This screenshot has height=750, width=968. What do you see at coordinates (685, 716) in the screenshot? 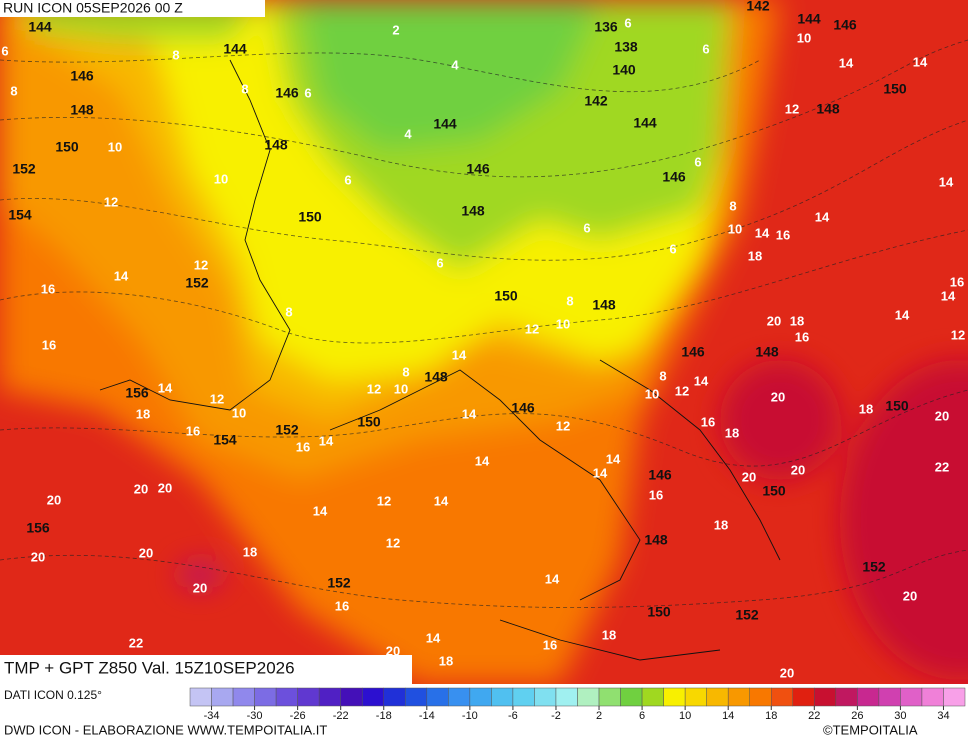
I see `legend-tick-label: 10` at bounding box center [685, 716].